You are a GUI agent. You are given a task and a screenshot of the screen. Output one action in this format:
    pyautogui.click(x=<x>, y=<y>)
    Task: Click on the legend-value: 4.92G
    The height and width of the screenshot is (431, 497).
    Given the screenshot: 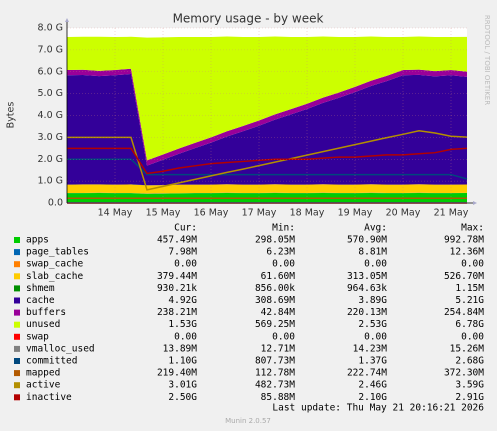 What is the action you would take?
    pyautogui.click(x=182, y=300)
    